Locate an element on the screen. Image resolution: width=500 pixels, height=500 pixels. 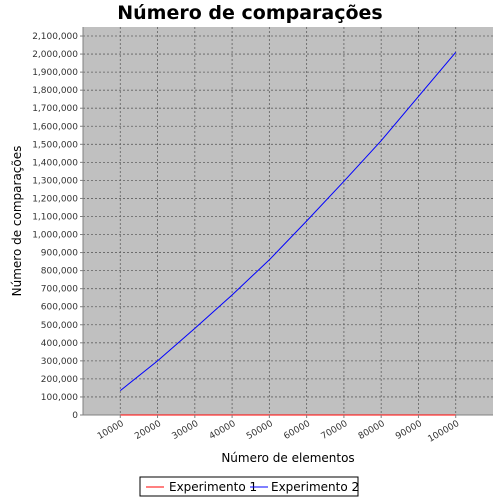
y-tick-label: 1,900,000 is located at coordinates (55, 73).